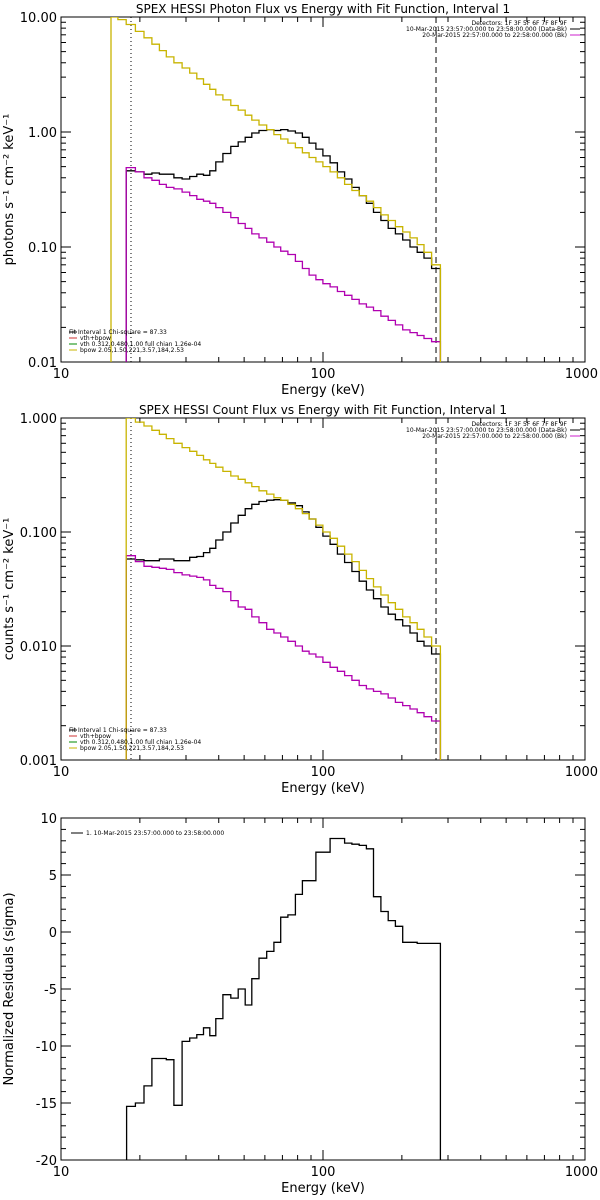  I want to click on y-tick-label: 0.01, so click(42, 363).